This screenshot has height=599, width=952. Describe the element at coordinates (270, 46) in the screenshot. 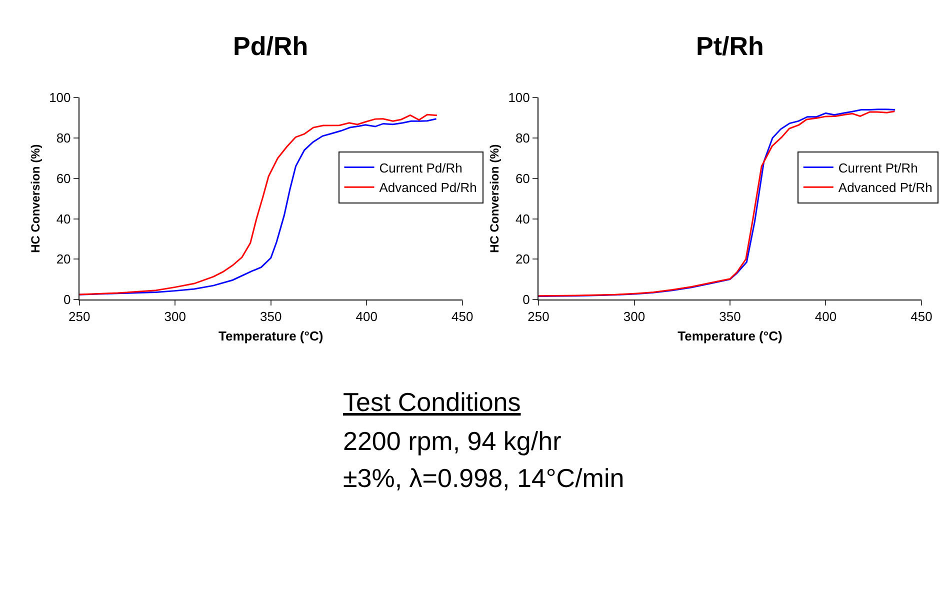

I see `chart-title: Pd/Rh` at that location.